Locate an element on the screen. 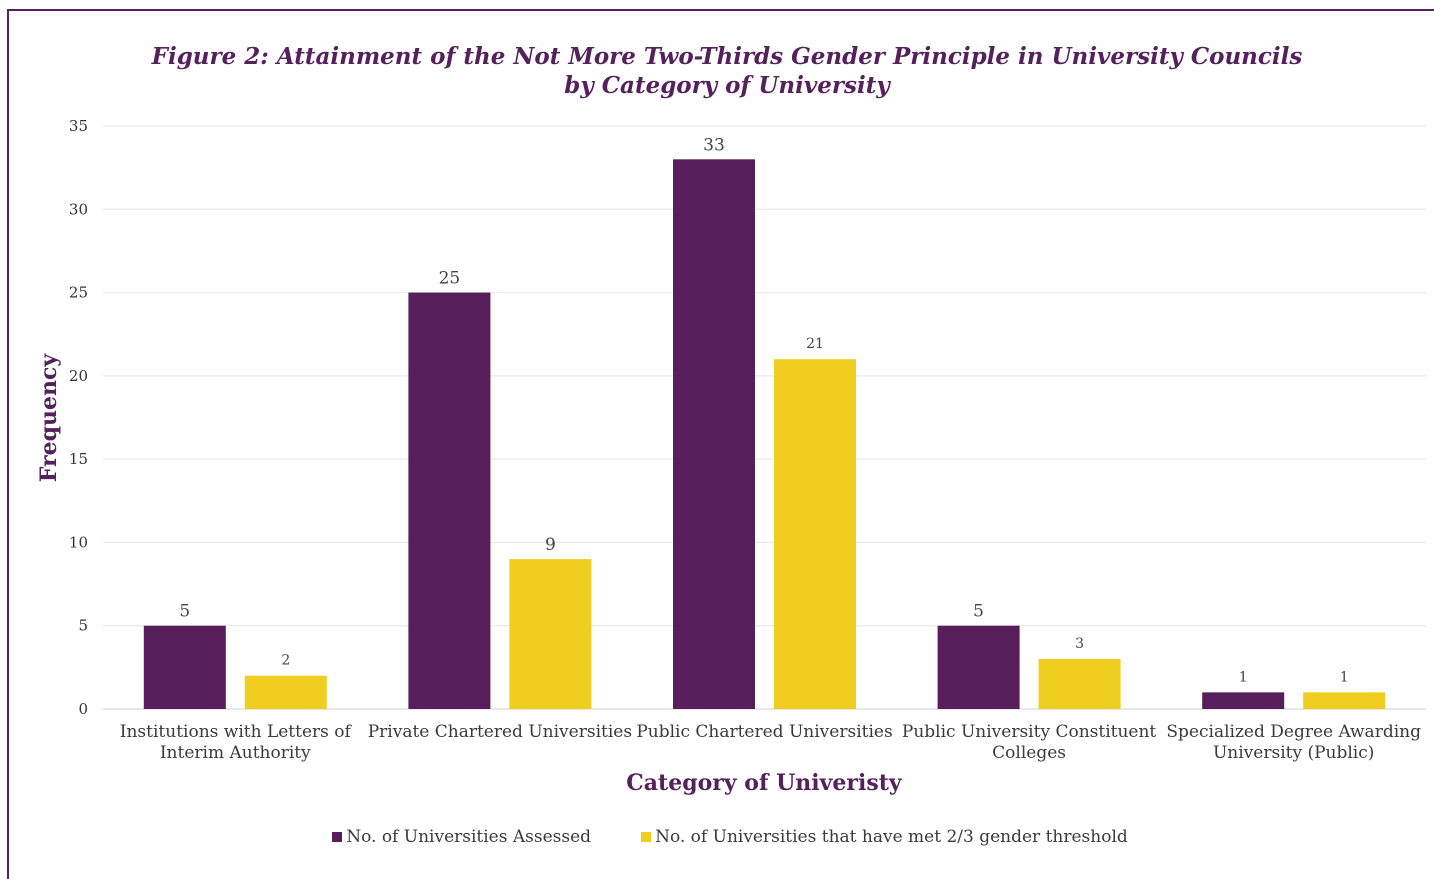 The width and height of the screenshot is (1434, 879). legend-label-assessed: No. of Universities Assessed is located at coordinates (469, 837).